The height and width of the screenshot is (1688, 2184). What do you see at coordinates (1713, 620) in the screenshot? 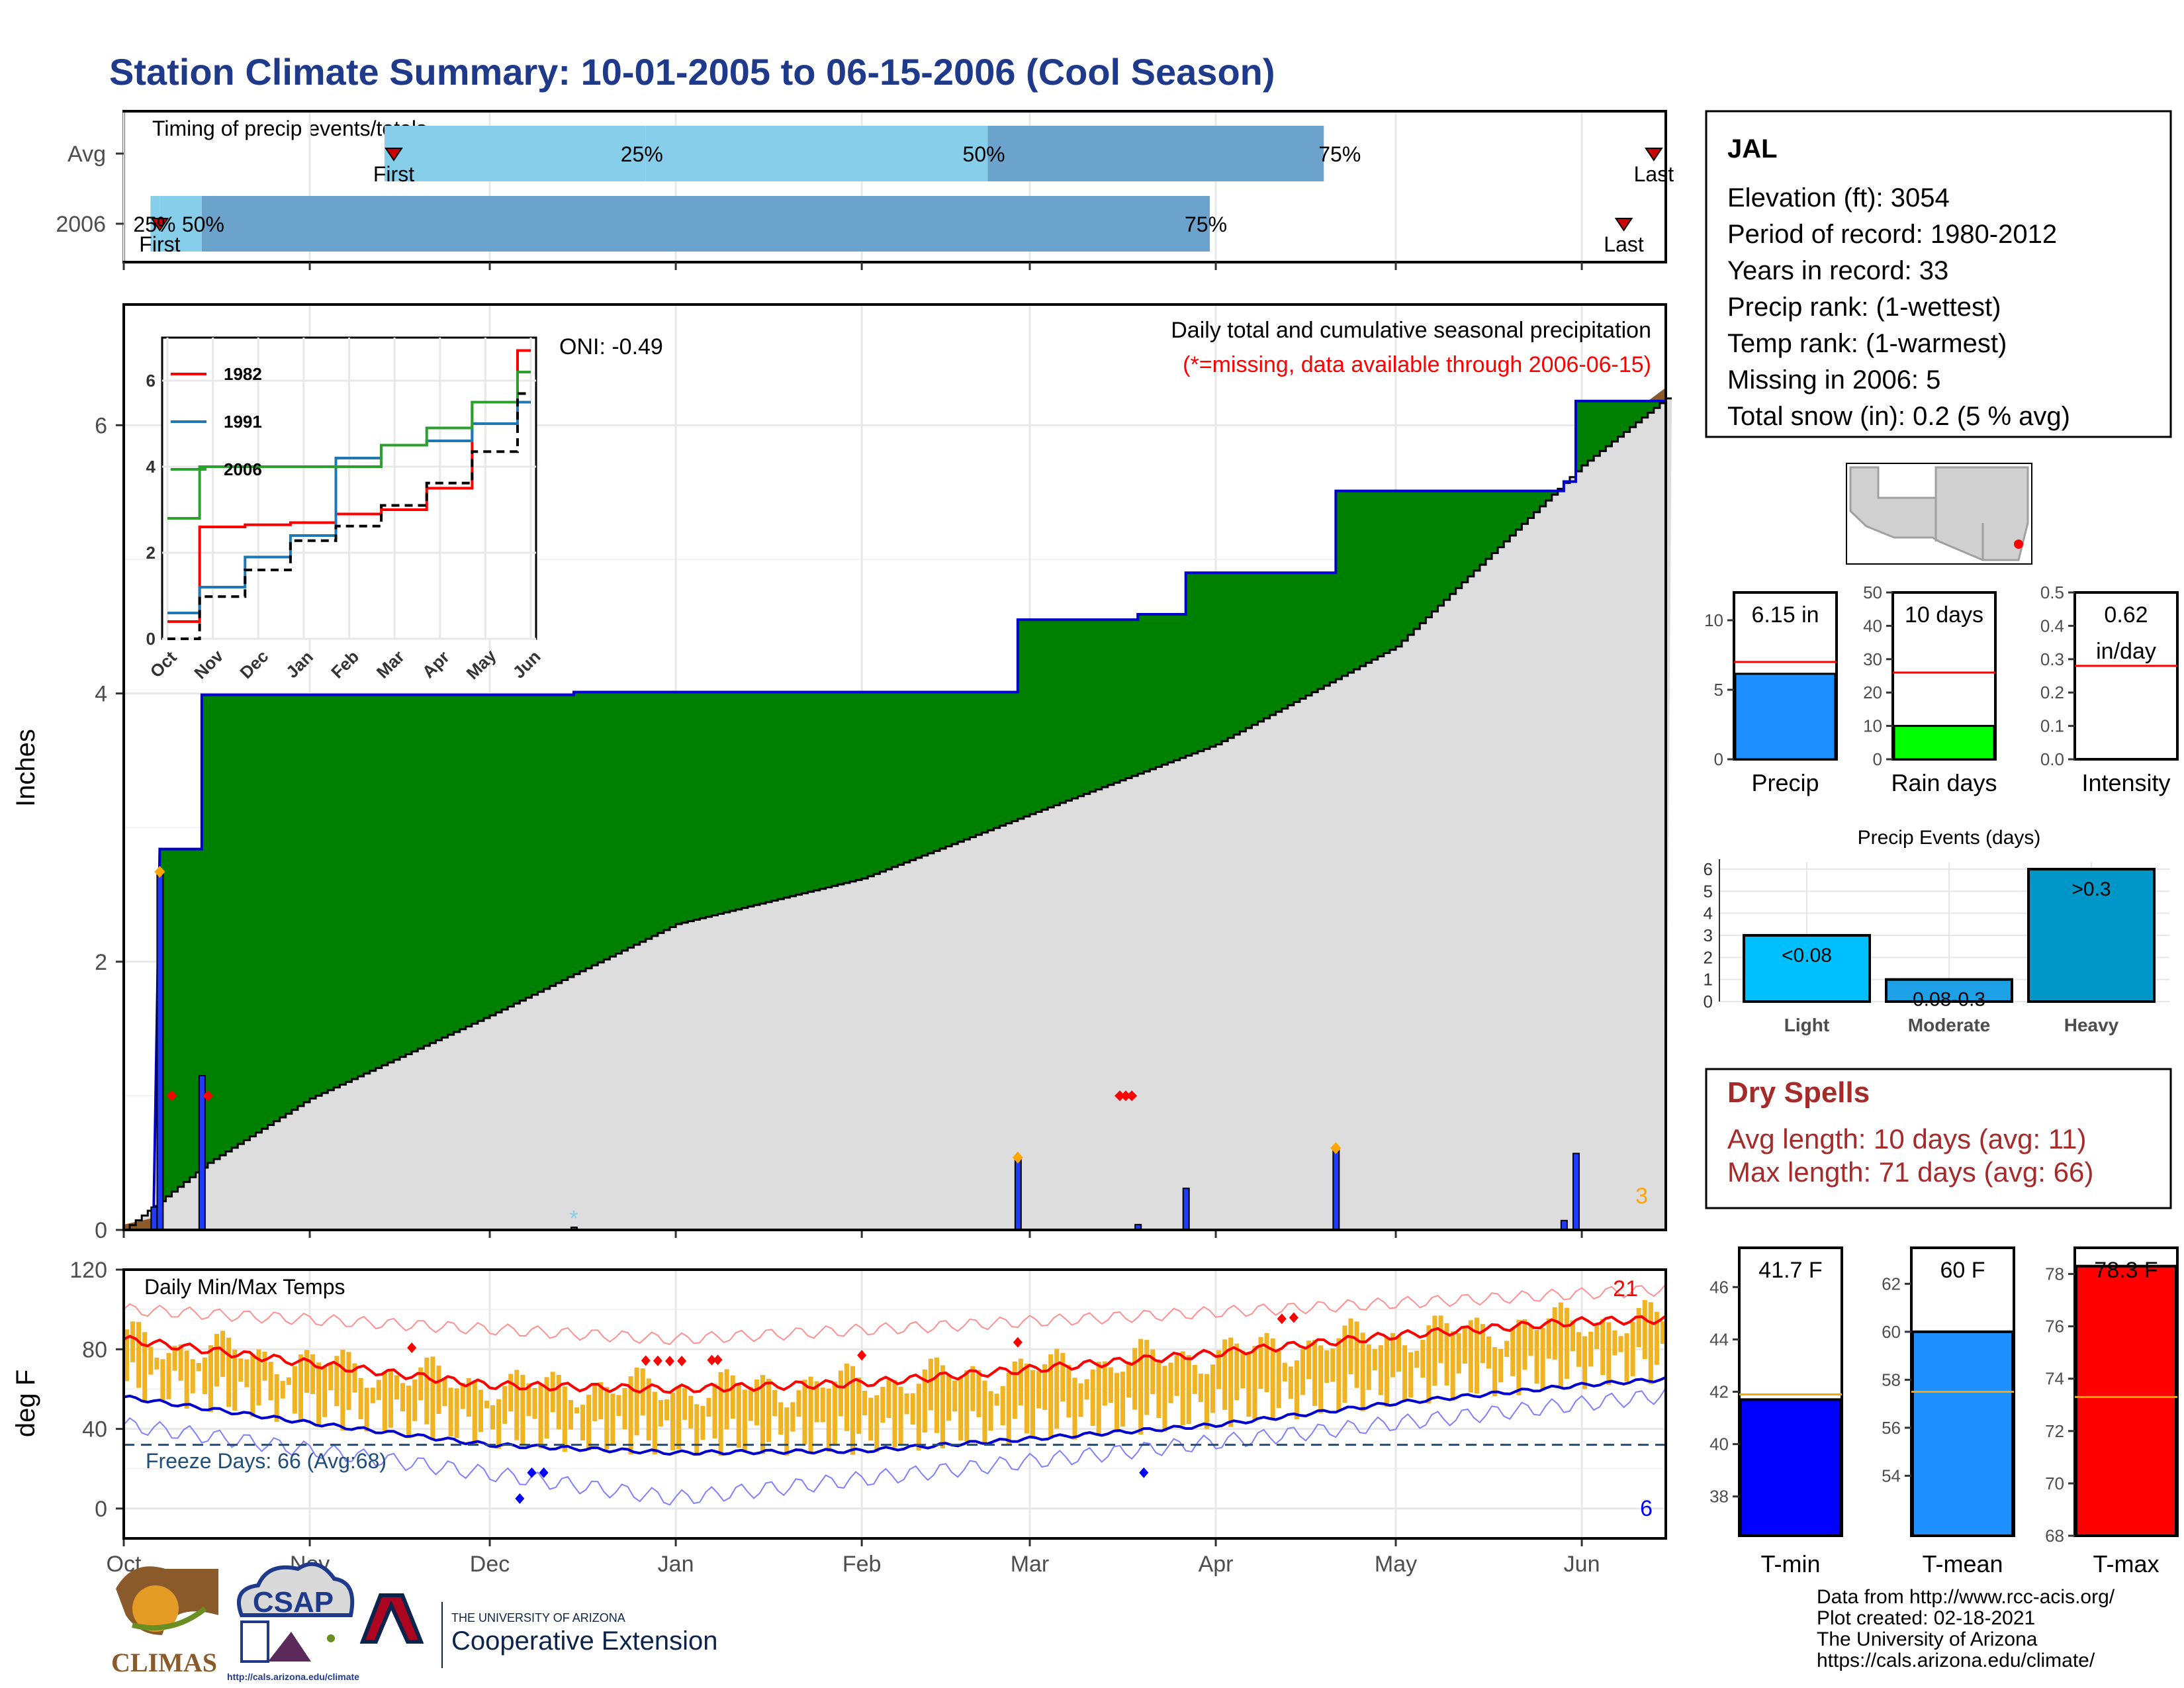
I see `summary-bar-tick-label: 10` at bounding box center [1713, 620].